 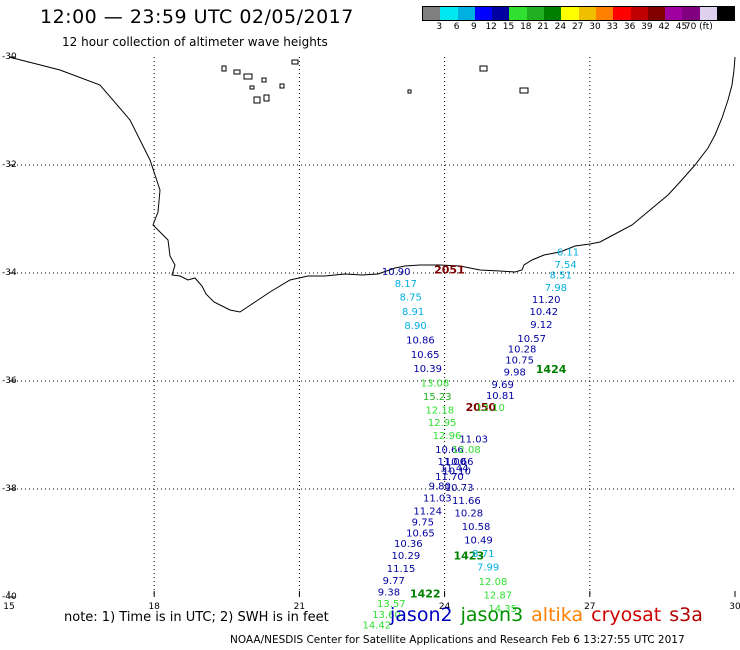 What do you see at coordinates (421, 615) in the screenshot?
I see `satellite-name: jason2` at bounding box center [421, 615].